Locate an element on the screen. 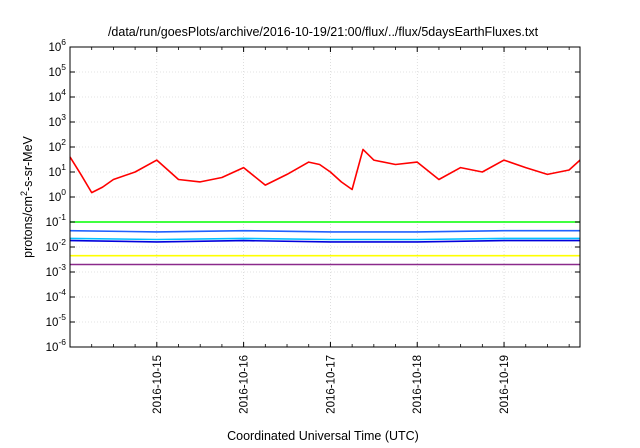  y-tick-label: 10³ is located at coordinates (57, 120).